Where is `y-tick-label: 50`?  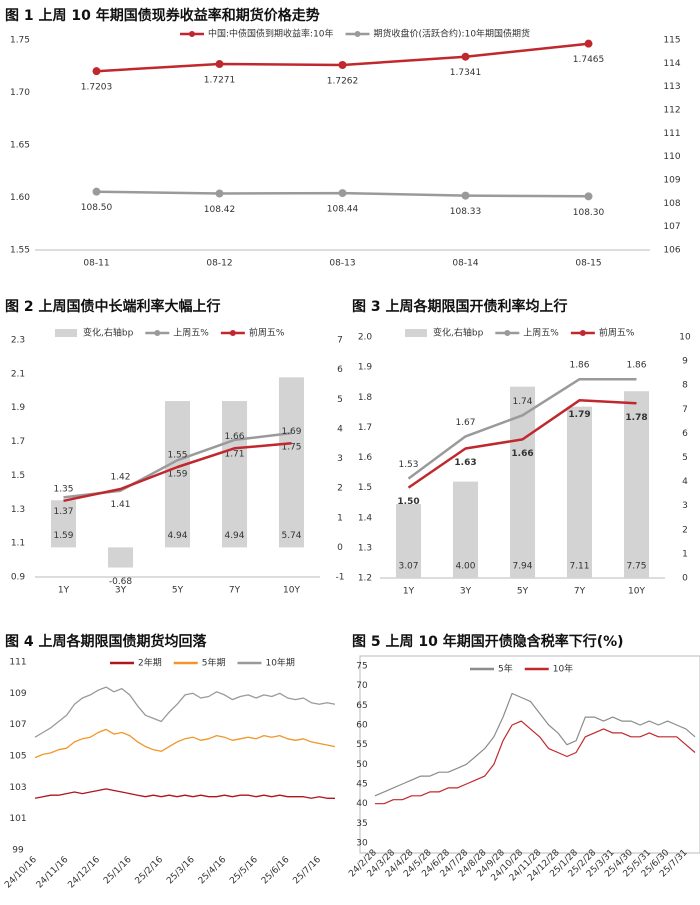
y-tick-label: 50 is located at coordinates (362, 765).